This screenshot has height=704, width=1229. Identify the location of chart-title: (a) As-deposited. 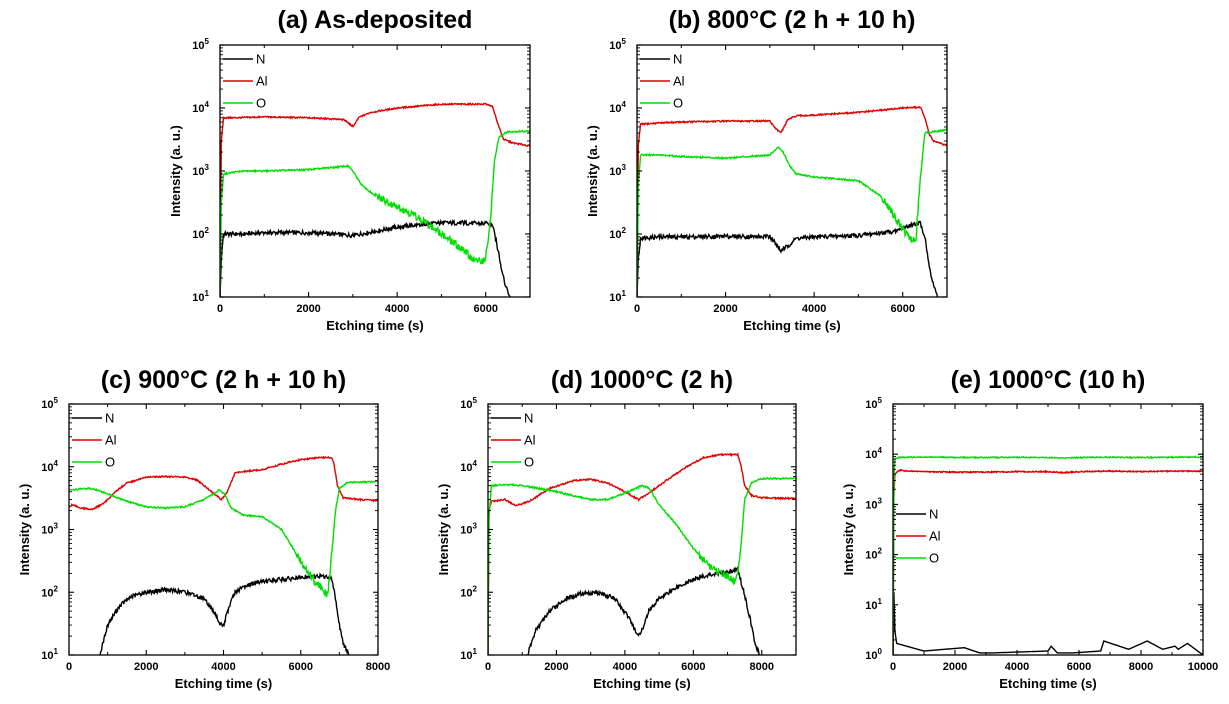
(375, 20).